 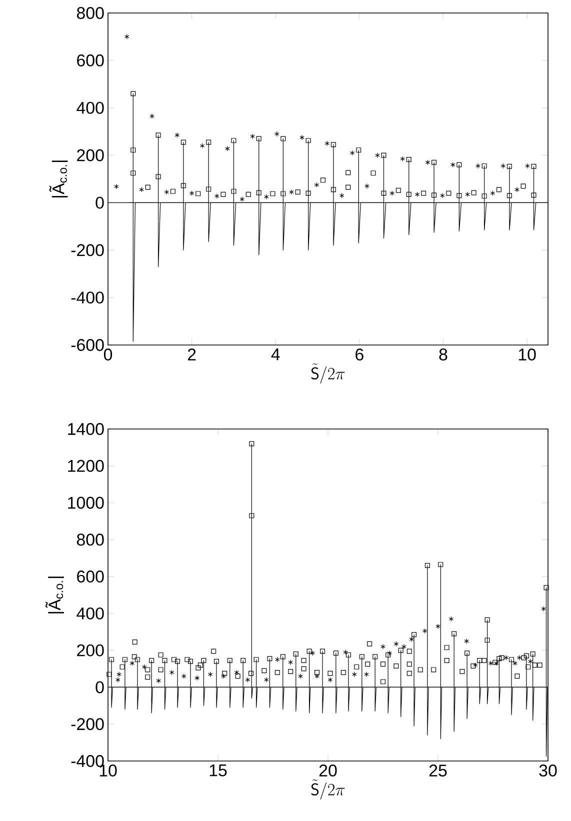 I want to click on x-tick-label: 8, so click(x=443, y=354).